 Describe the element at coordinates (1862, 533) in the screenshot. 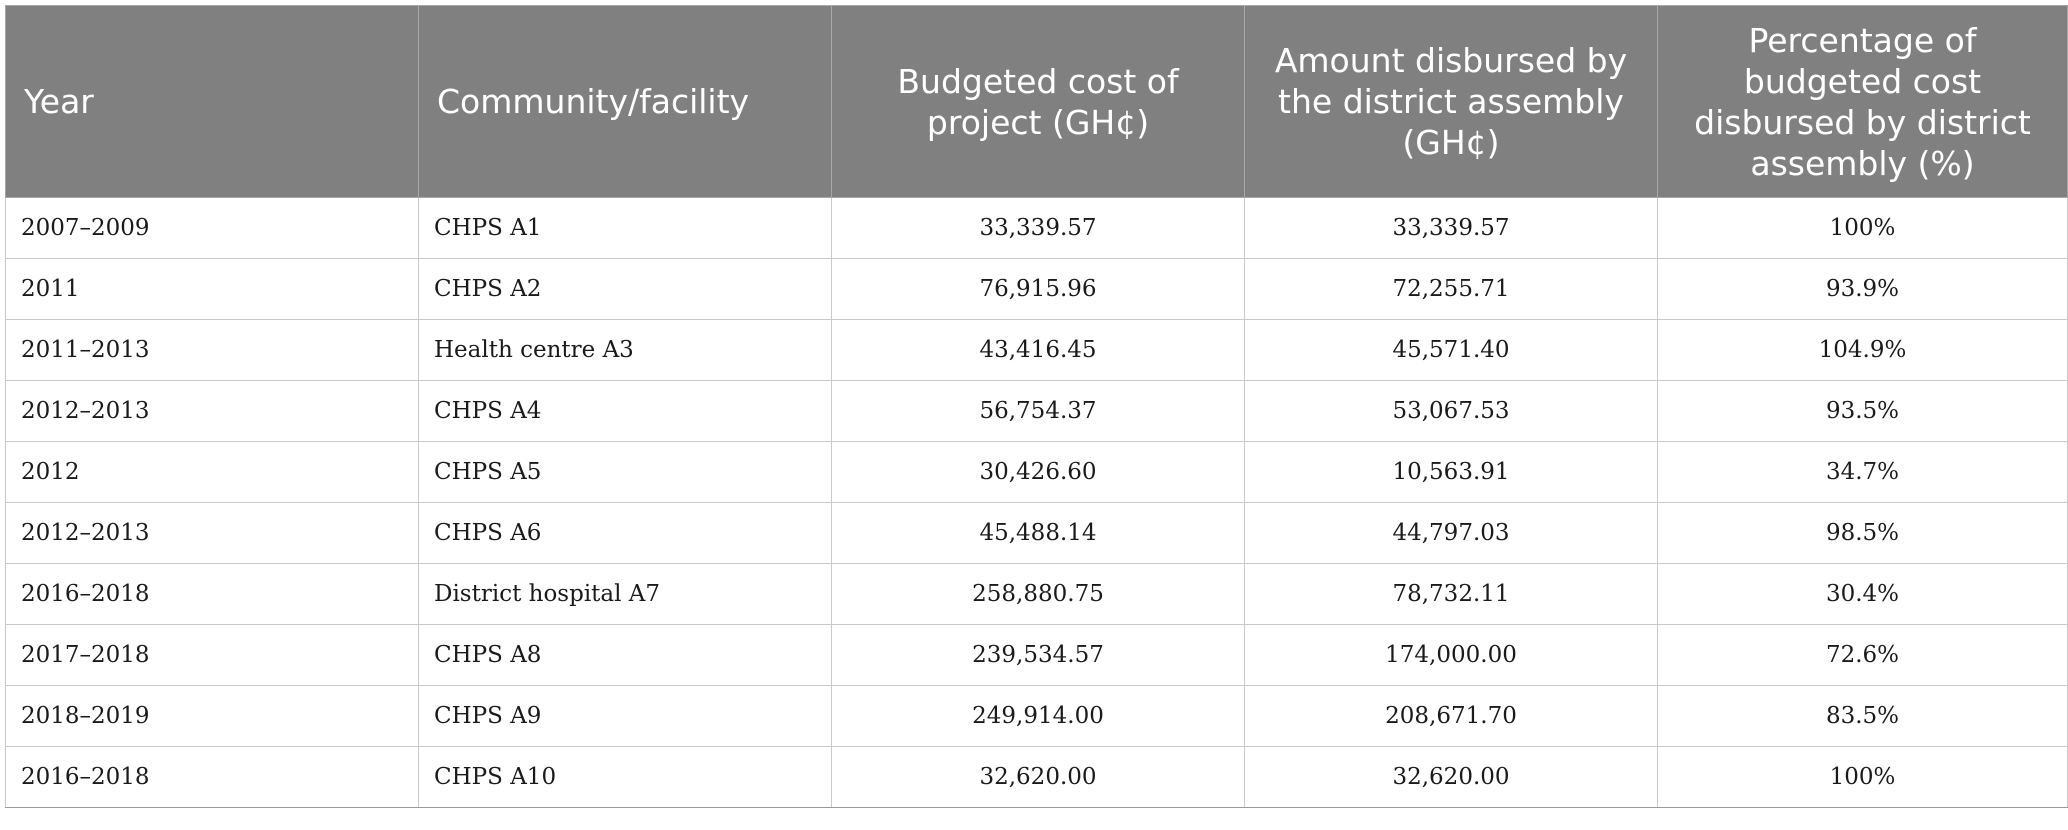

I see `cell-percentage: 98.5%` at that location.